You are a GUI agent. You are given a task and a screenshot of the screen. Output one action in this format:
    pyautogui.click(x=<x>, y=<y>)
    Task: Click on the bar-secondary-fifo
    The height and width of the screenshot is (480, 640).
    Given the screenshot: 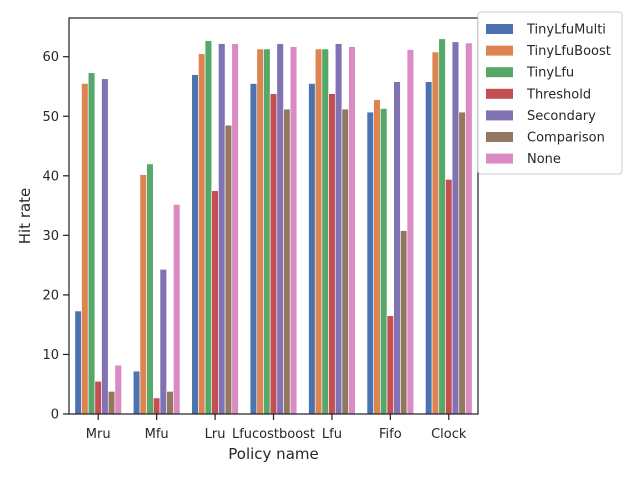 What is the action you would take?
    pyautogui.click(x=397, y=248)
    